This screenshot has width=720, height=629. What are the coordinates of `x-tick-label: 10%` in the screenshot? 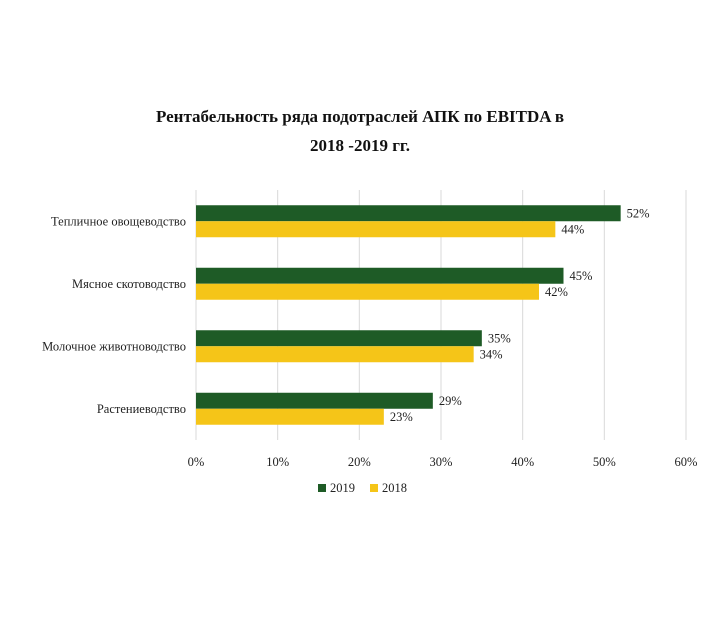 It's located at (277, 462).